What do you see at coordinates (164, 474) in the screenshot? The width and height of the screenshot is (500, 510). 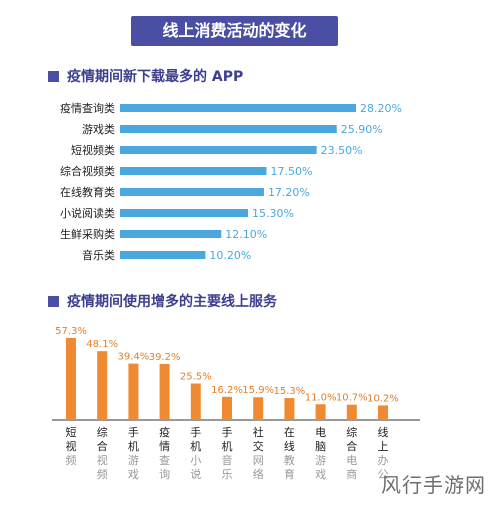 I see `category-label-char: 询` at bounding box center [164, 474].